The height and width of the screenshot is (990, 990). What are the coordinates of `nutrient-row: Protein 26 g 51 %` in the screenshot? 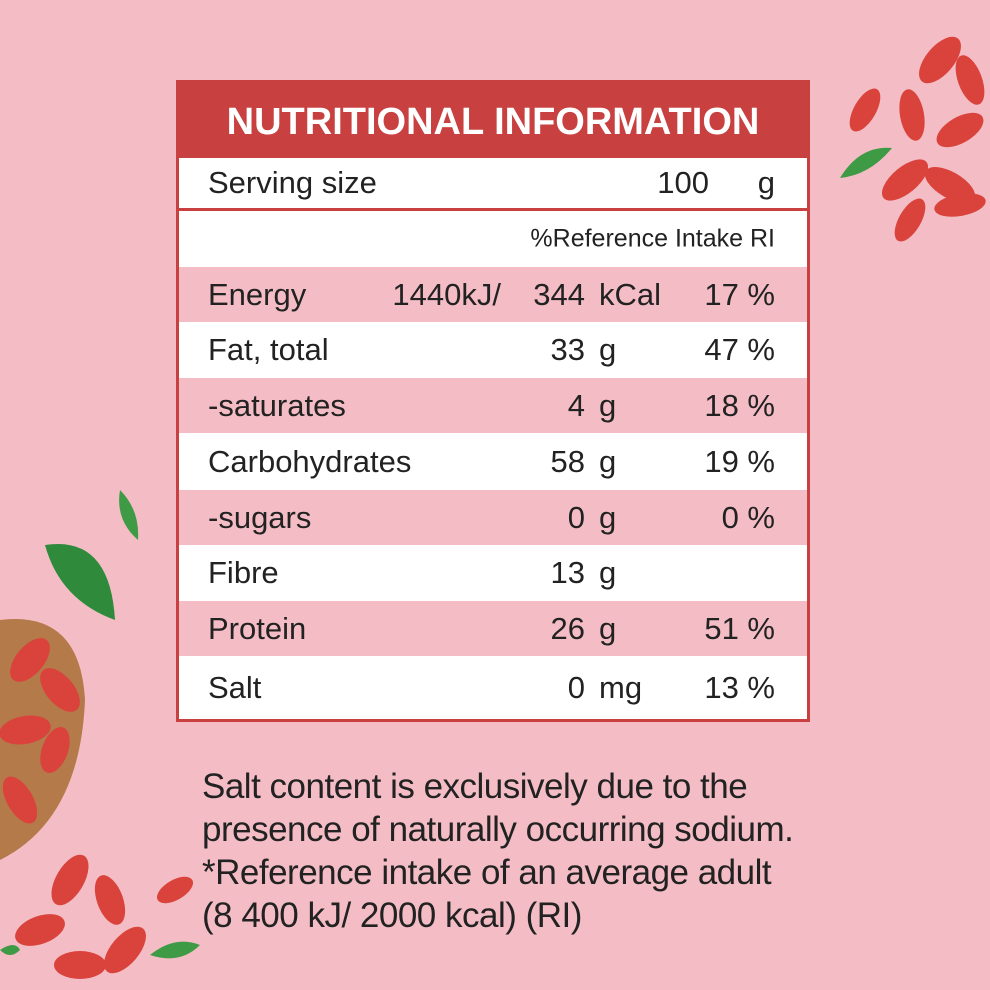 It's located at (493, 628).